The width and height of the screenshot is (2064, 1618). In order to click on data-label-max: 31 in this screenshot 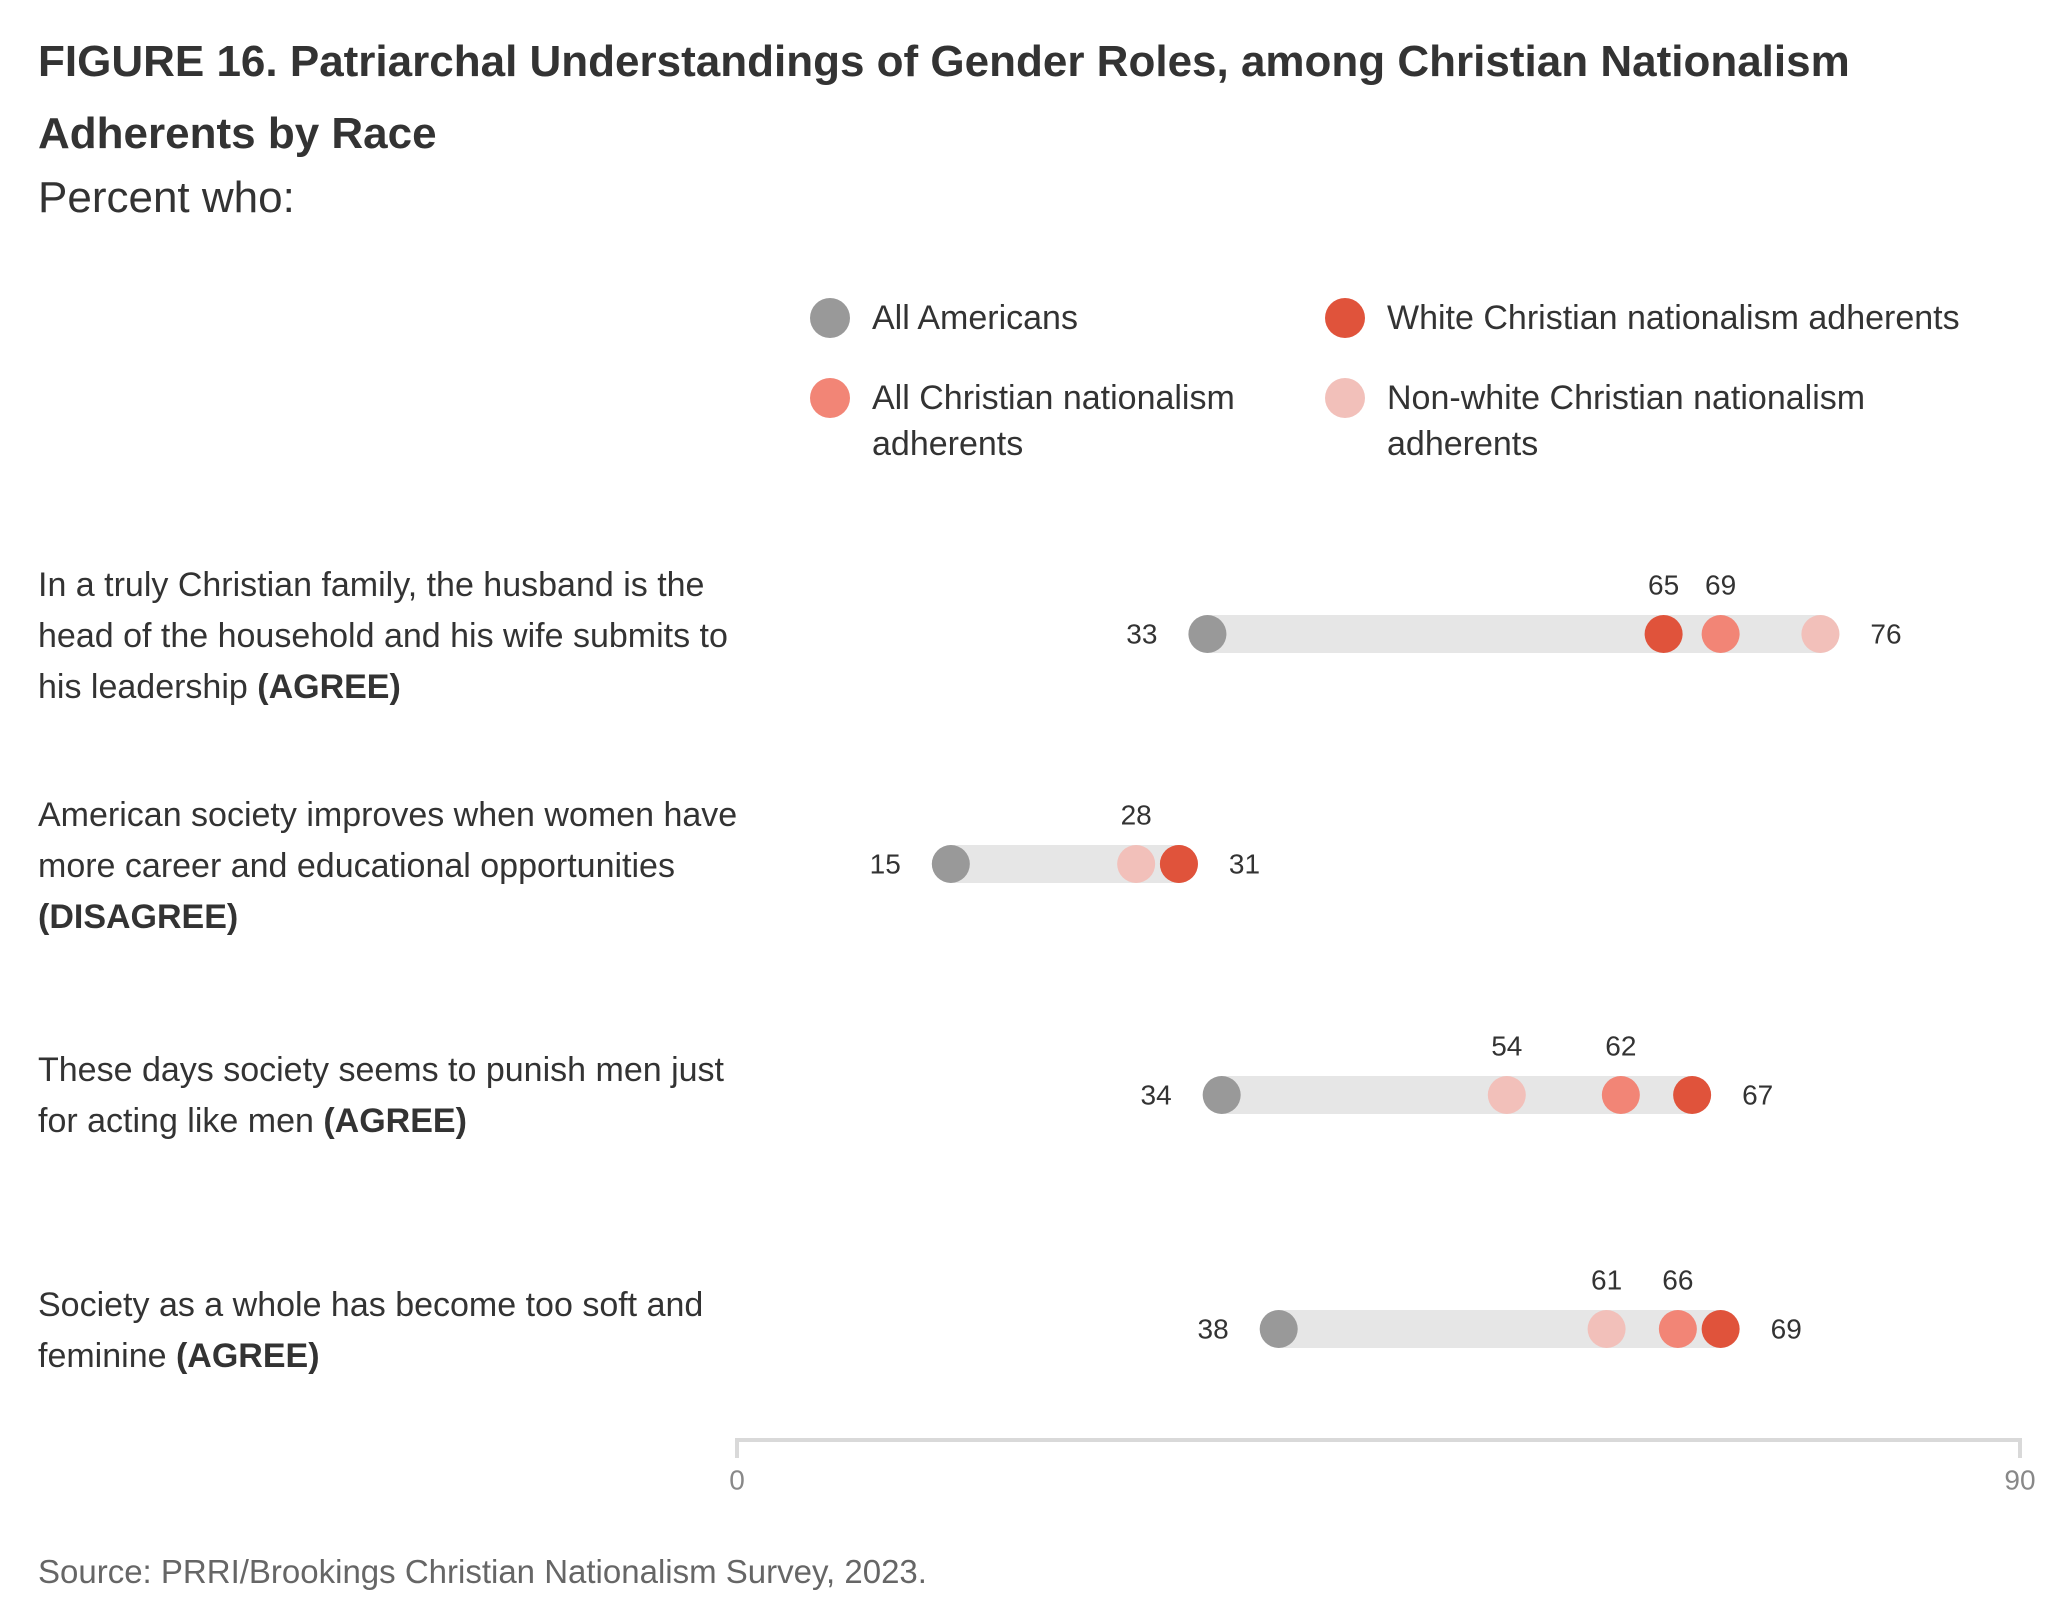, I will do `click(1244, 863)`.